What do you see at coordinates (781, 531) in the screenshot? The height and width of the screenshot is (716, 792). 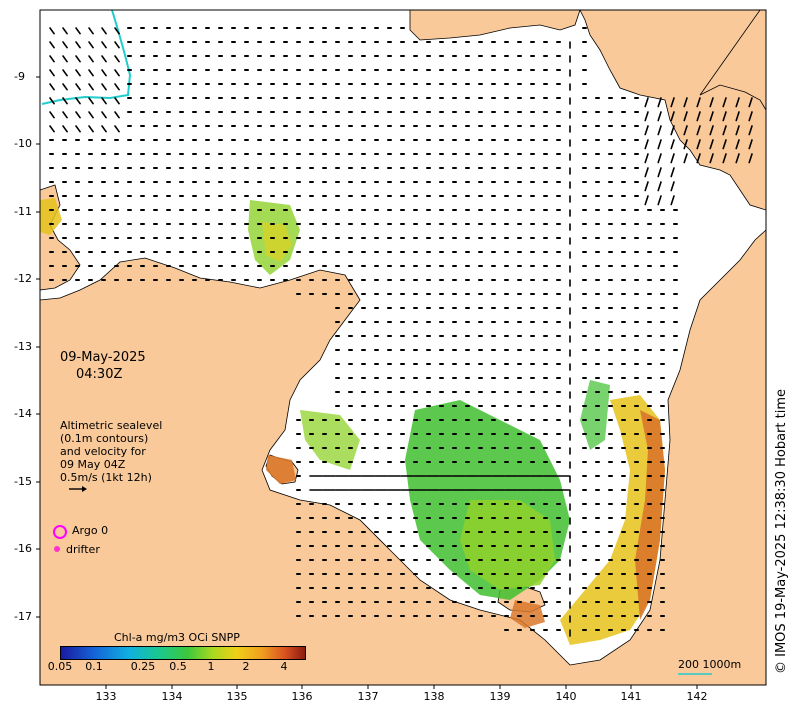 I see `credit-text: © IMOS 19-May-2025 12:38:30 Hobart time` at bounding box center [781, 531].